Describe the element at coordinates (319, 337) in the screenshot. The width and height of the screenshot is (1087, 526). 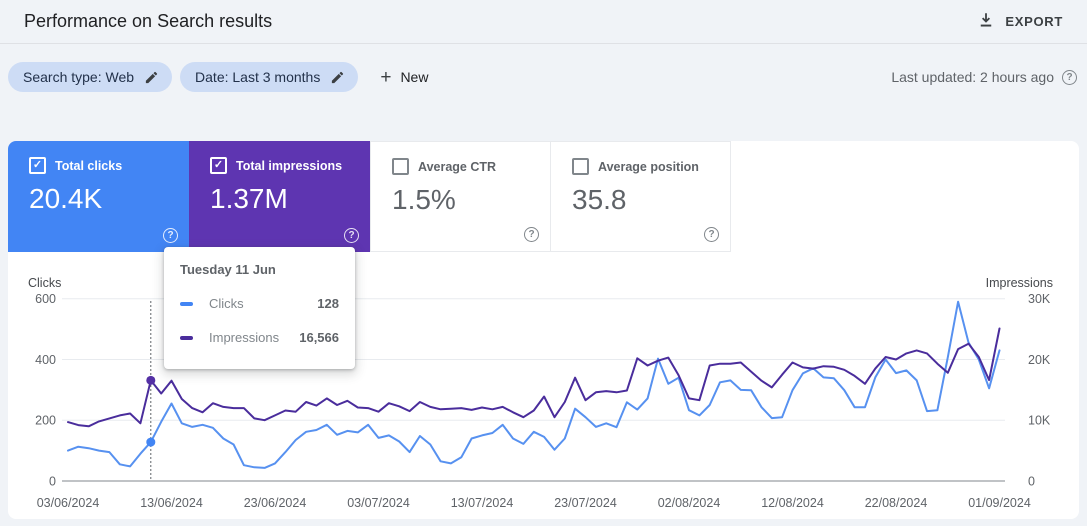
I see `tooltip-value: 16,566` at that location.